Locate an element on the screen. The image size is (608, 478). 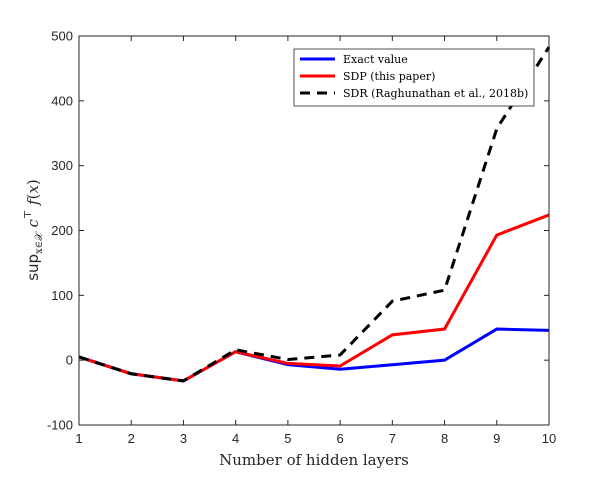
svg-text: supx∈𝒳 c⊤ f(x) is located at coordinates (34, 230).